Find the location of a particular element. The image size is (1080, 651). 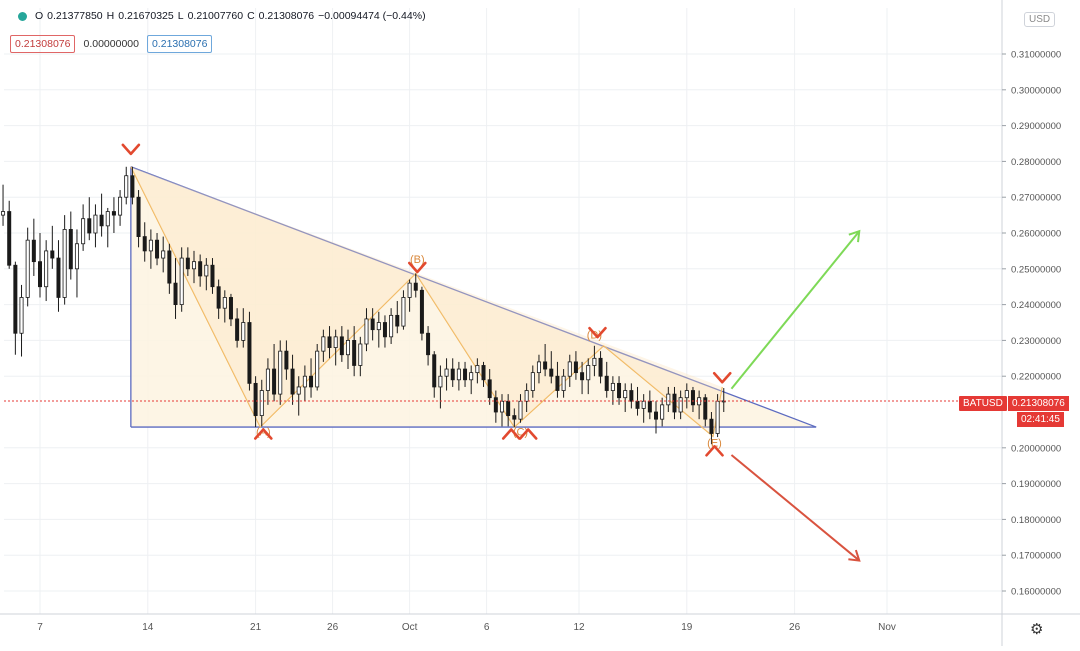

y-tick-label: 0.29000000 is located at coordinates (1036, 126).